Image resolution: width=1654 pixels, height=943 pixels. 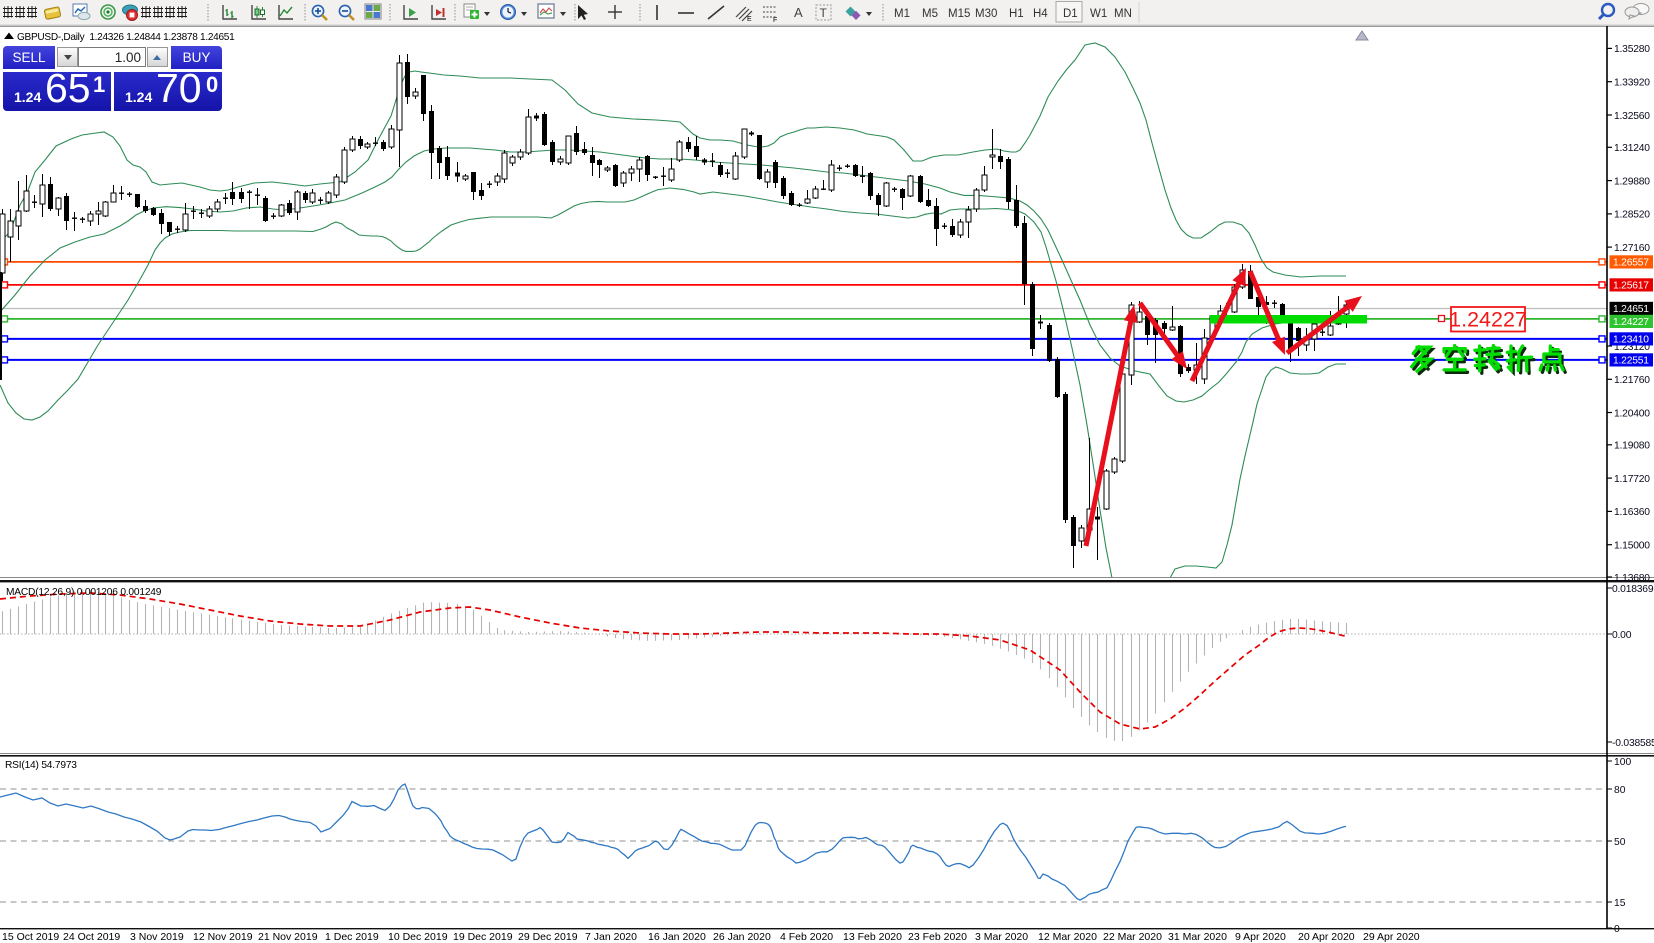 I want to click on svg-text: 4 Feb 2020, so click(x=806, y=937).